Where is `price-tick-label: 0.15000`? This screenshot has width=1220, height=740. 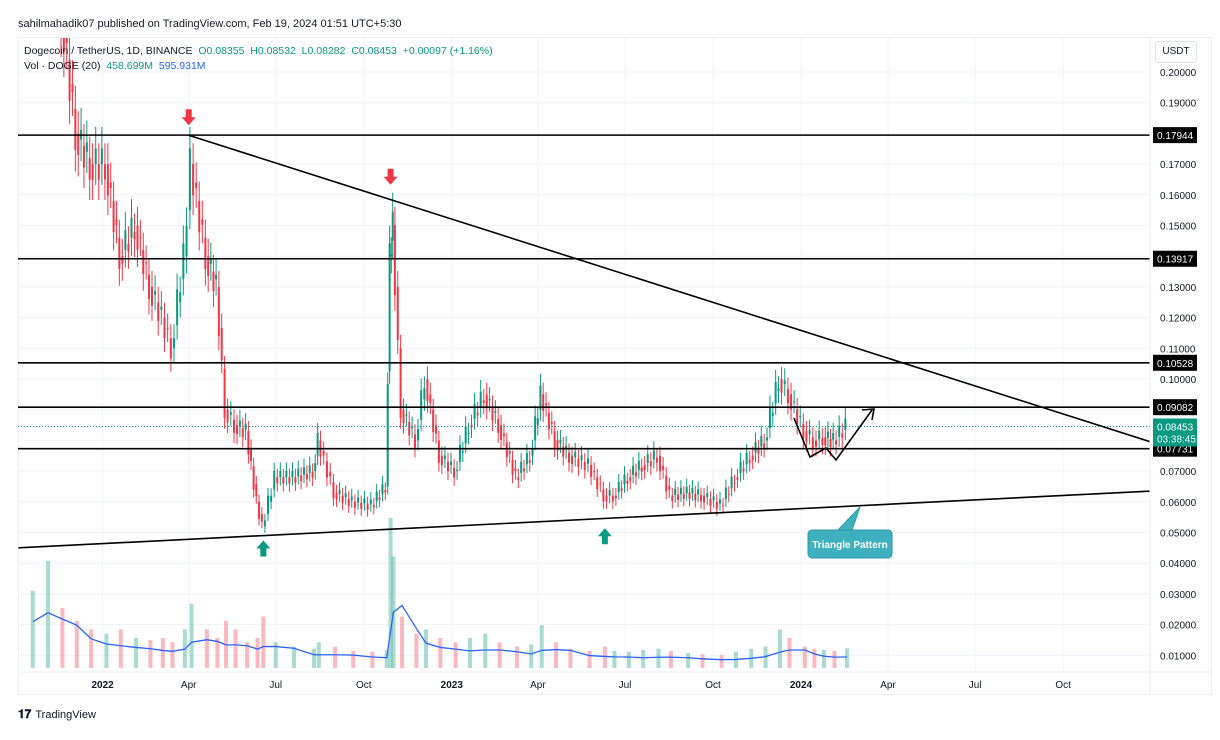 price-tick-label: 0.15000 is located at coordinates (1178, 227).